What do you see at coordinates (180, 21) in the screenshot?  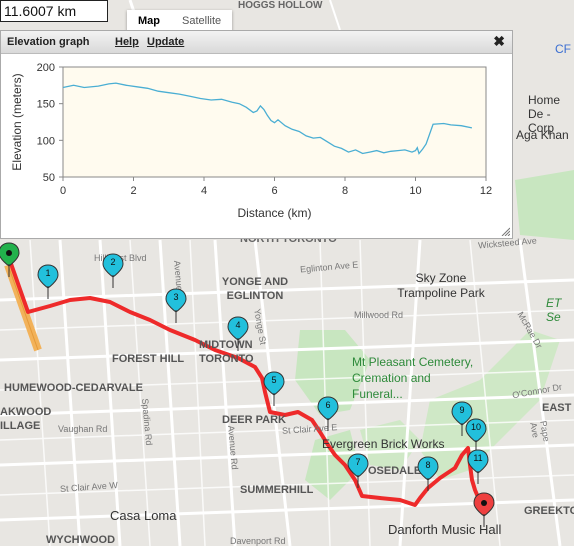 I see `map-type-control: Map Satellite` at bounding box center [180, 21].